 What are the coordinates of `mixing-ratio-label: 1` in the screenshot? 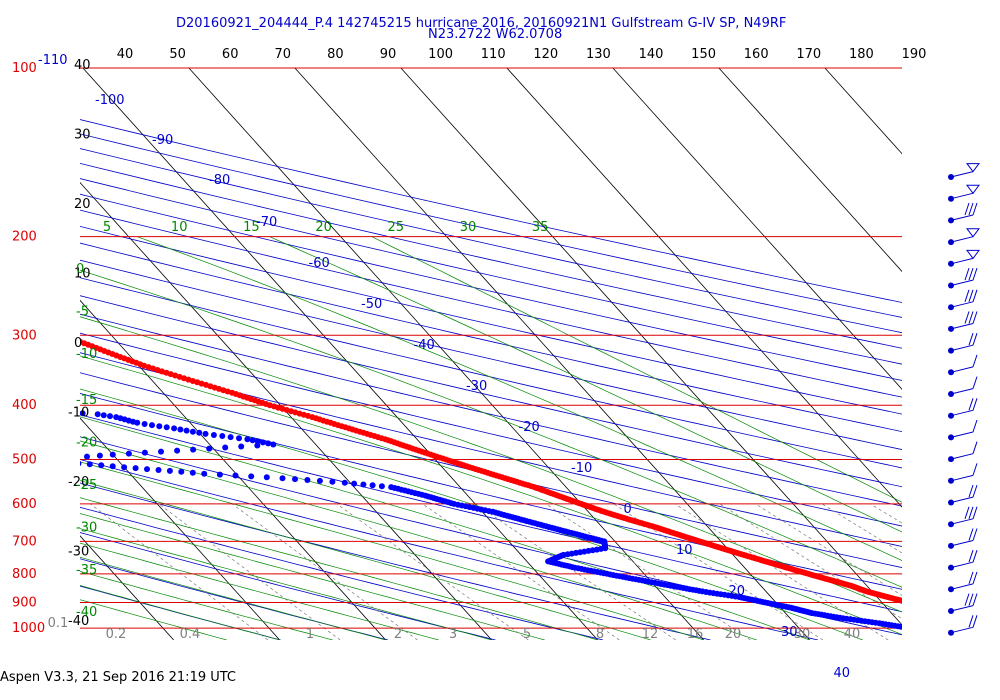 It's located at (310, 634).